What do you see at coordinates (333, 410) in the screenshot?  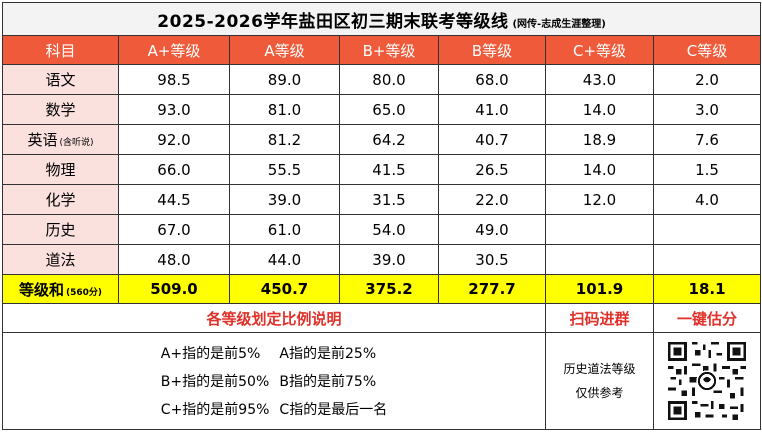 I see `rule-text: C指的是最后一名` at bounding box center [333, 410].